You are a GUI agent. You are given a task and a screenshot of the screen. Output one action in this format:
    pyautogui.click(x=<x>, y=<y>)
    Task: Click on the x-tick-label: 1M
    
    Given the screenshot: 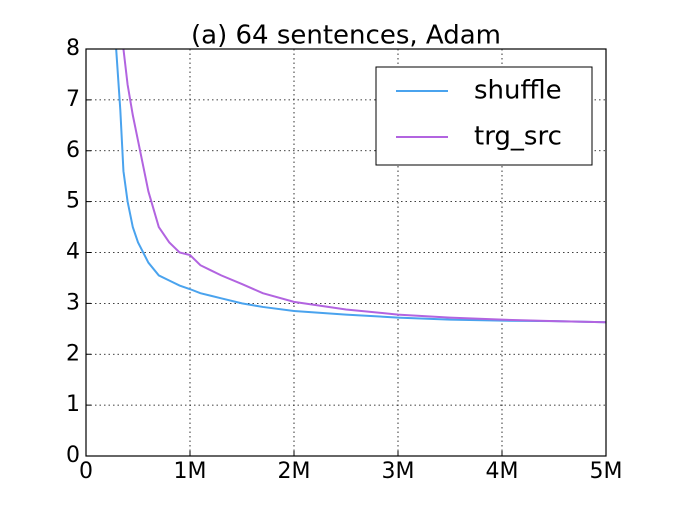 What is the action you would take?
    pyautogui.click(x=190, y=471)
    